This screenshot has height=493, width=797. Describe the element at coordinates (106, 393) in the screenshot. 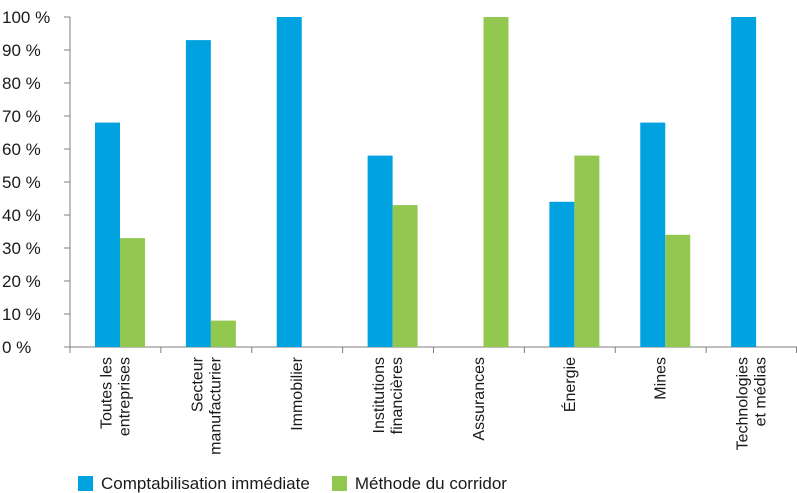

I see `x-tick-label: Toutes les` at that location.